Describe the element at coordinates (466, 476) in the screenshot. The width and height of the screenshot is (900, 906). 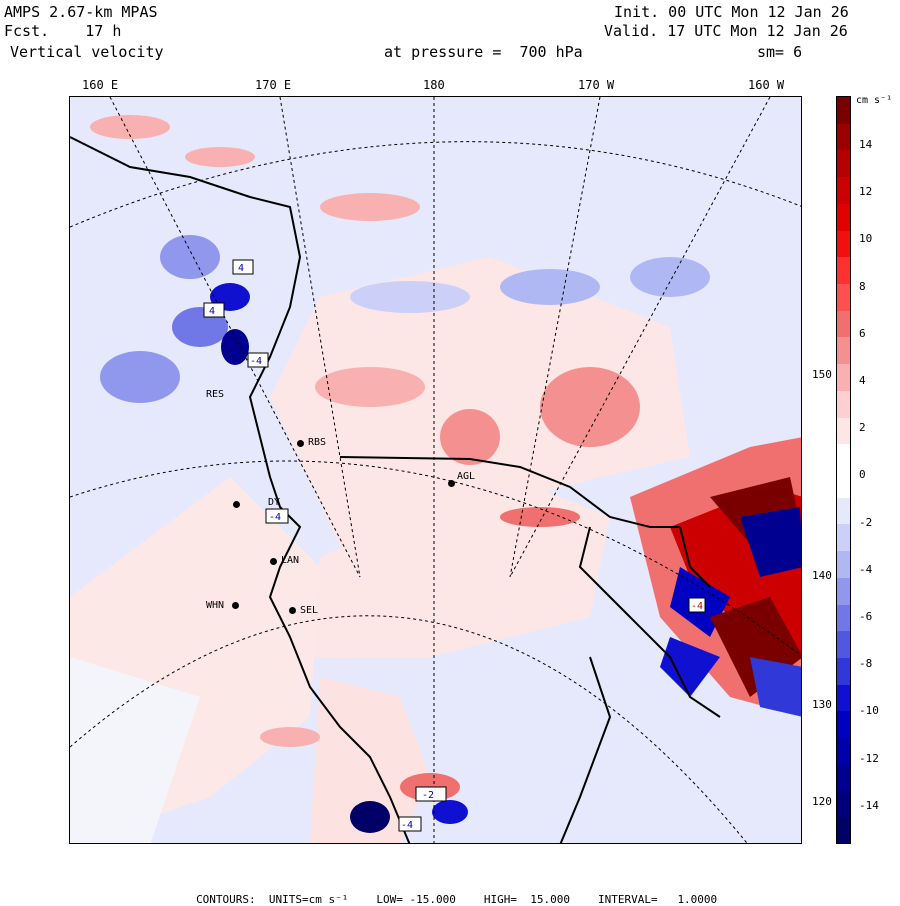
I see `station-agl: AGL` at that location.